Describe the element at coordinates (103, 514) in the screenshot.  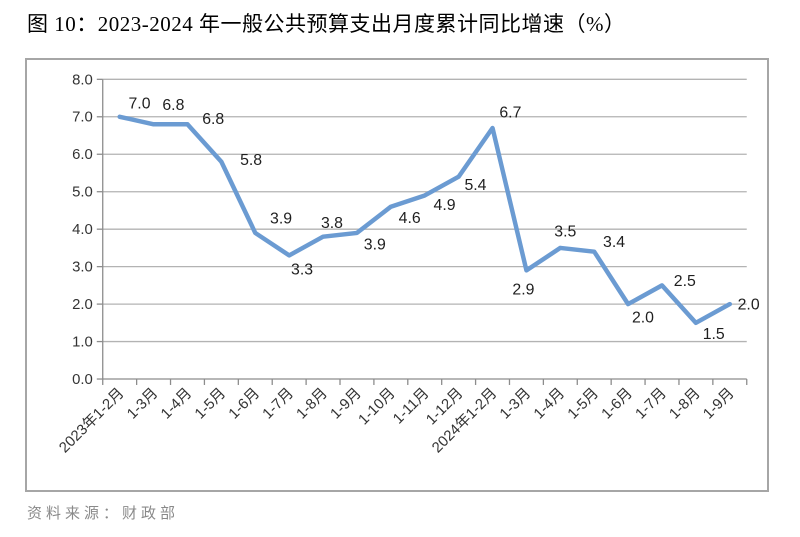
I see `source-note: 资料来源：财政部` at that location.